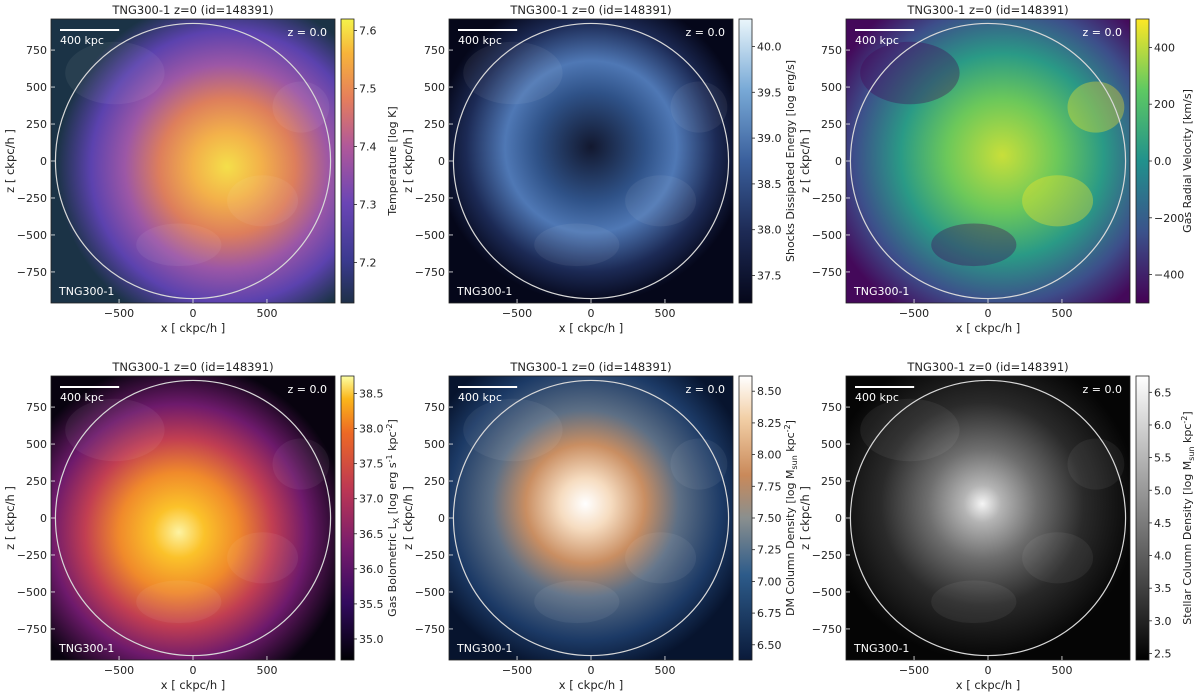 The height and width of the screenshot is (694, 1200). What do you see at coordinates (1163, 161) in the screenshot?
I see `colorbar-tick-label: 0.0` at bounding box center [1163, 161].